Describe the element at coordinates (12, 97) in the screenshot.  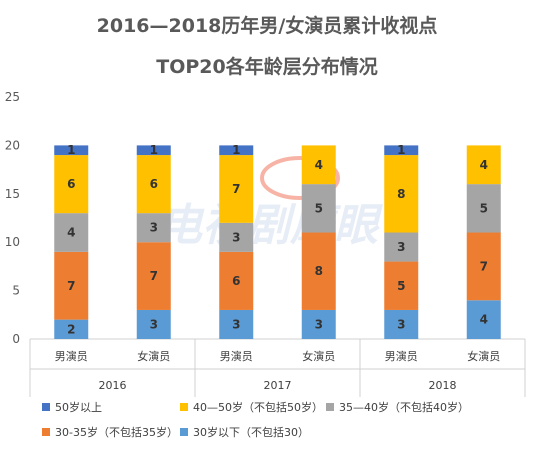
I see `y-tick-label: 25` at that location.